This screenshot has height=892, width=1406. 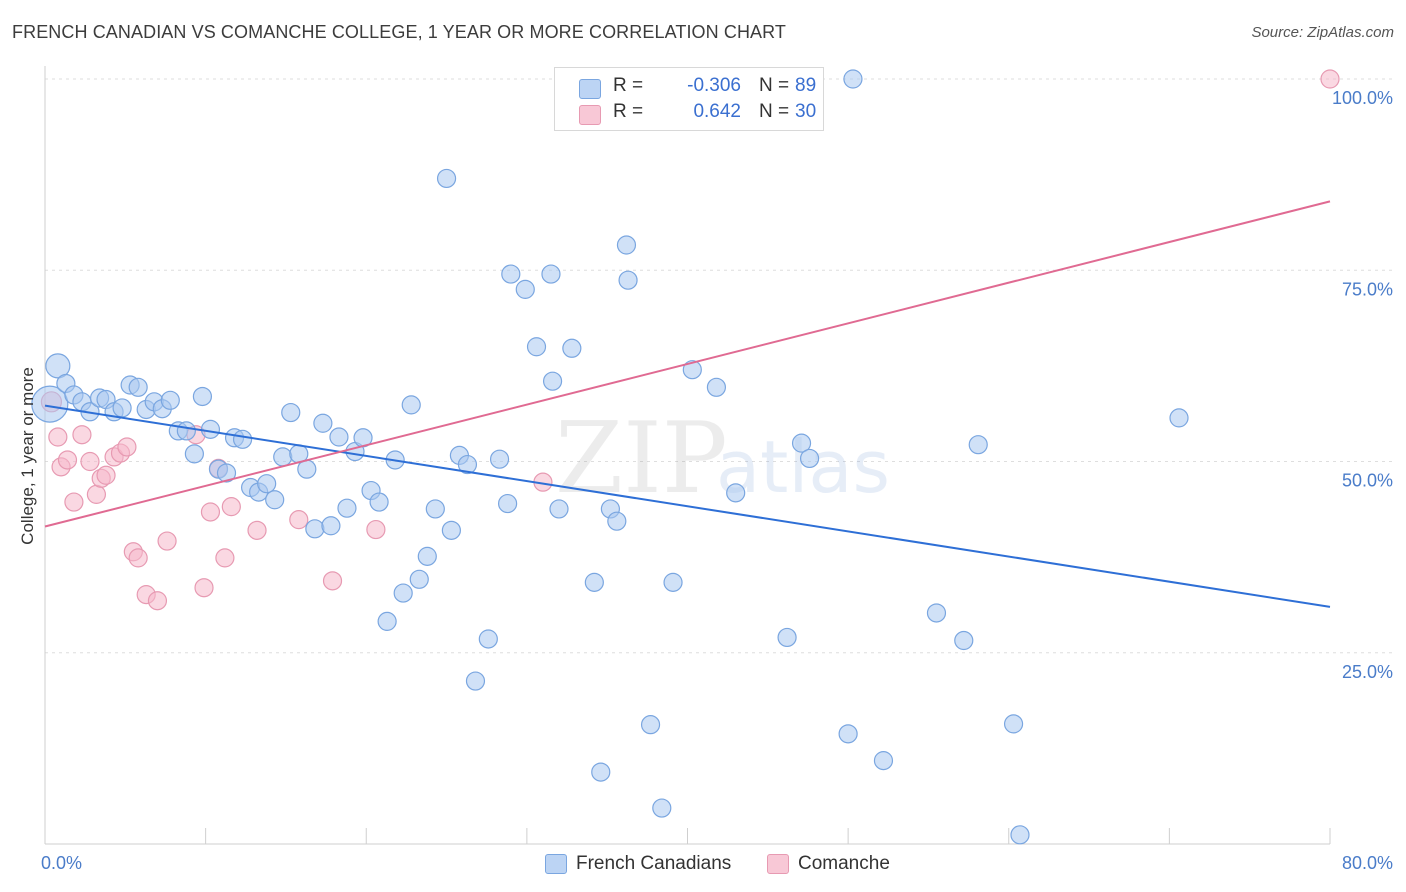 What do you see at coordinates (27, 456) in the screenshot?
I see `y-axis-title: College, 1 year or more` at bounding box center [27, 456].